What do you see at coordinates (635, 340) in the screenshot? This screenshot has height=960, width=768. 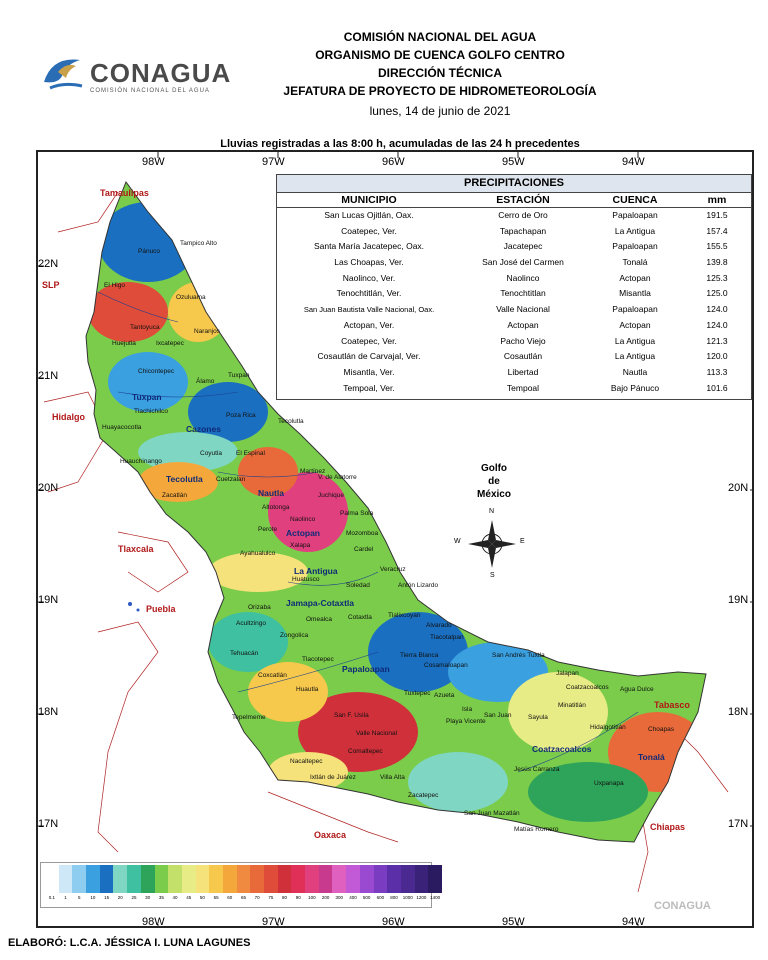 I see `cell-cuenca: La Antigua` at bounding box center [635, 340].